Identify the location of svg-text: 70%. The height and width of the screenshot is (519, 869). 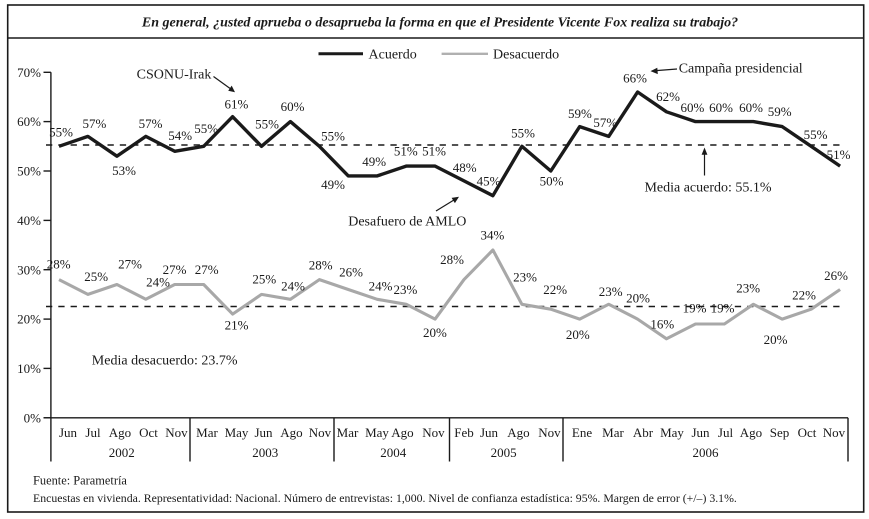
(29, 72).